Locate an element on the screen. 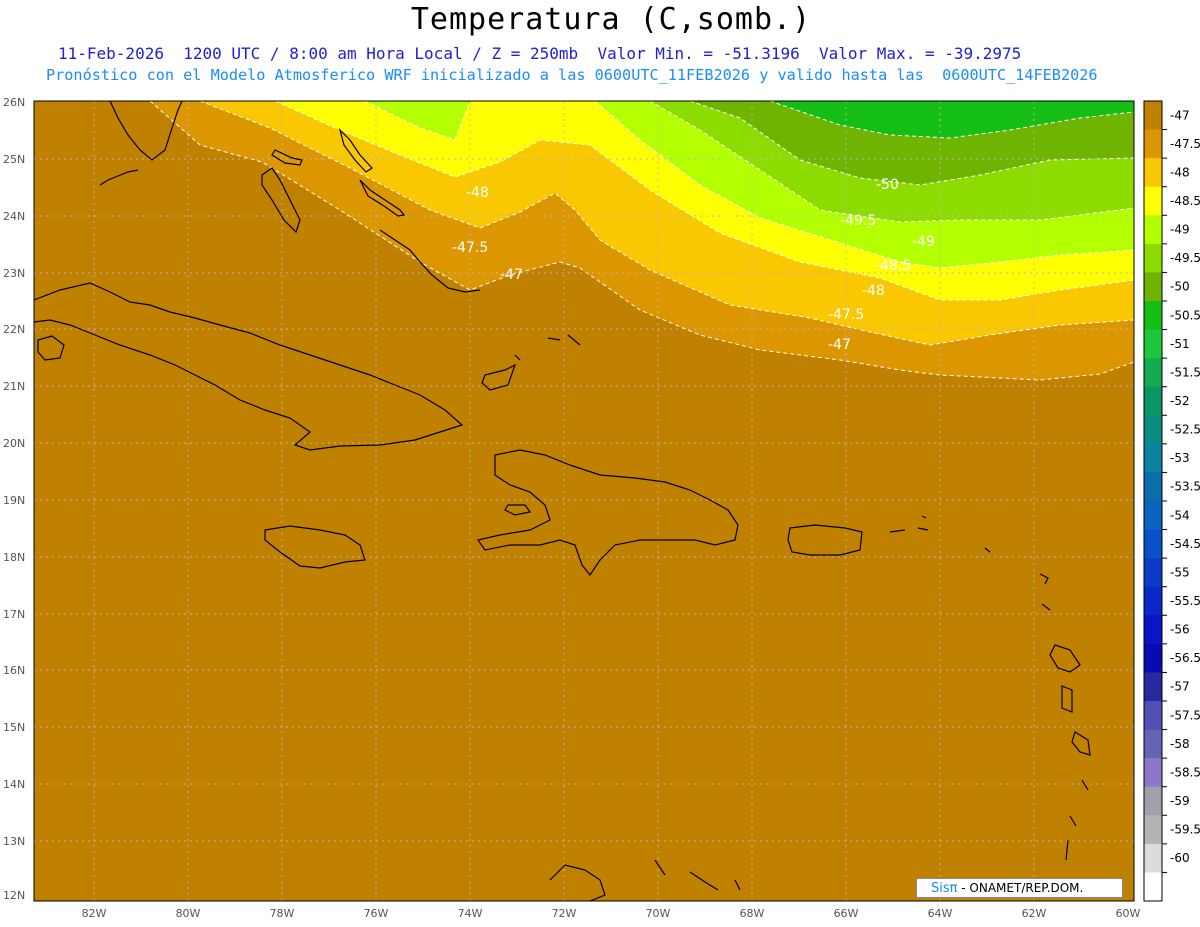  colorbar-label: -57.5 is located at coordinates (1185, 715).